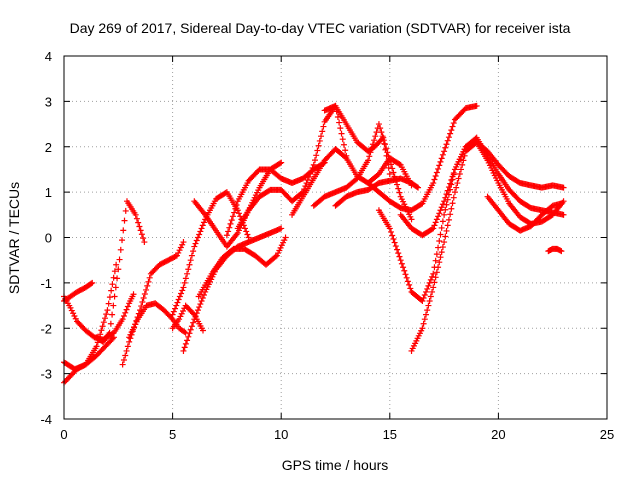 Image resolution: width=640 pixels, height=480 pixels. Describe the element at coordinates (48, 238) in the screenshot. I see `y-tick-label: 0` at that location.